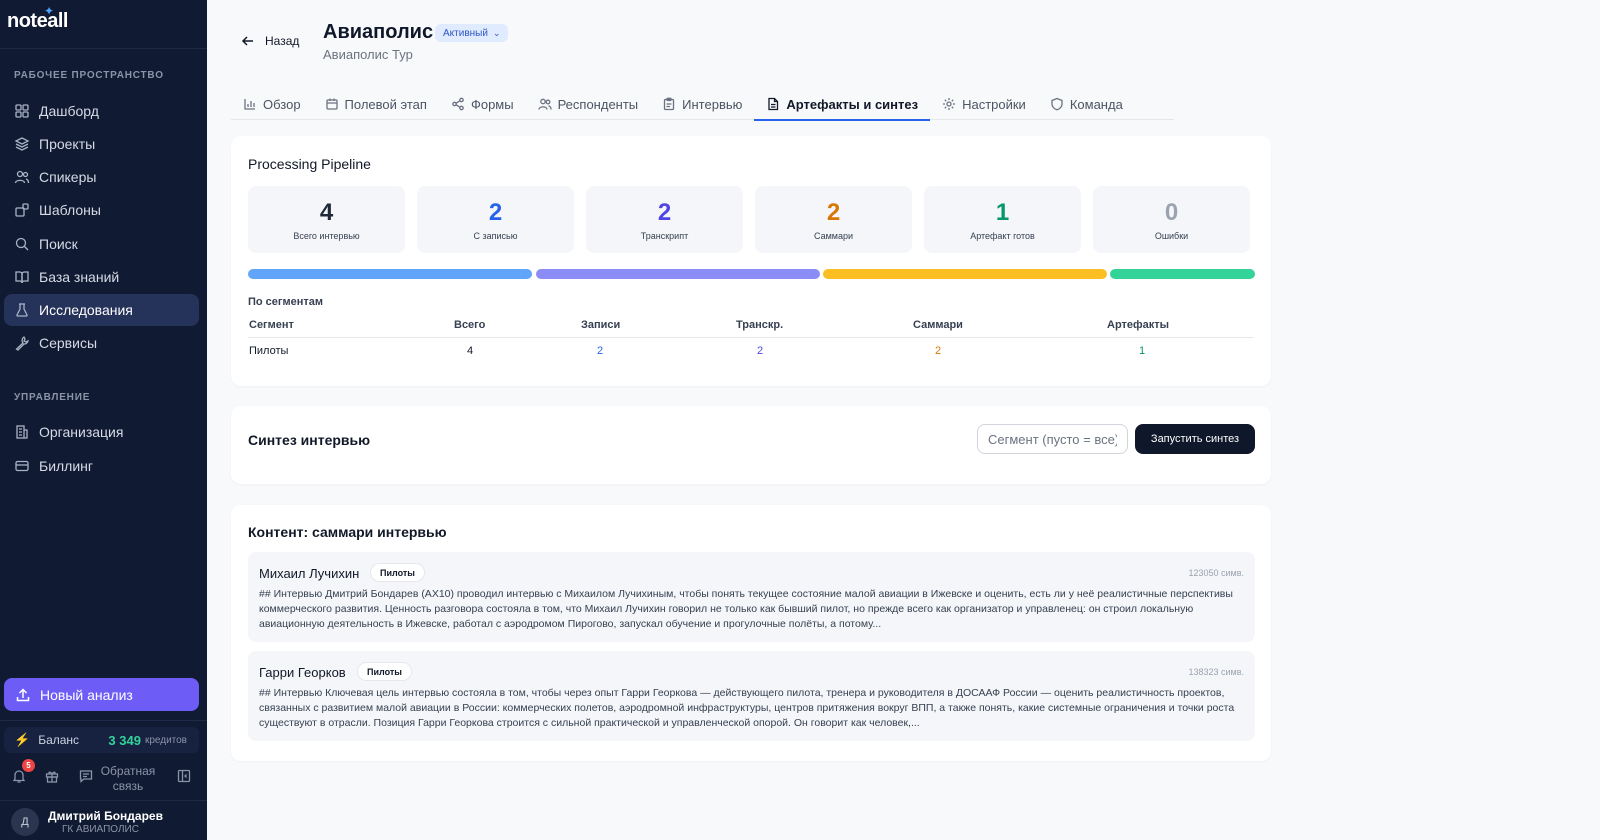  What do you see at coordinates (496, 32) in the screenshot?
I see `chevron-down-icon: ⌄` at bounding box center [496, 32].